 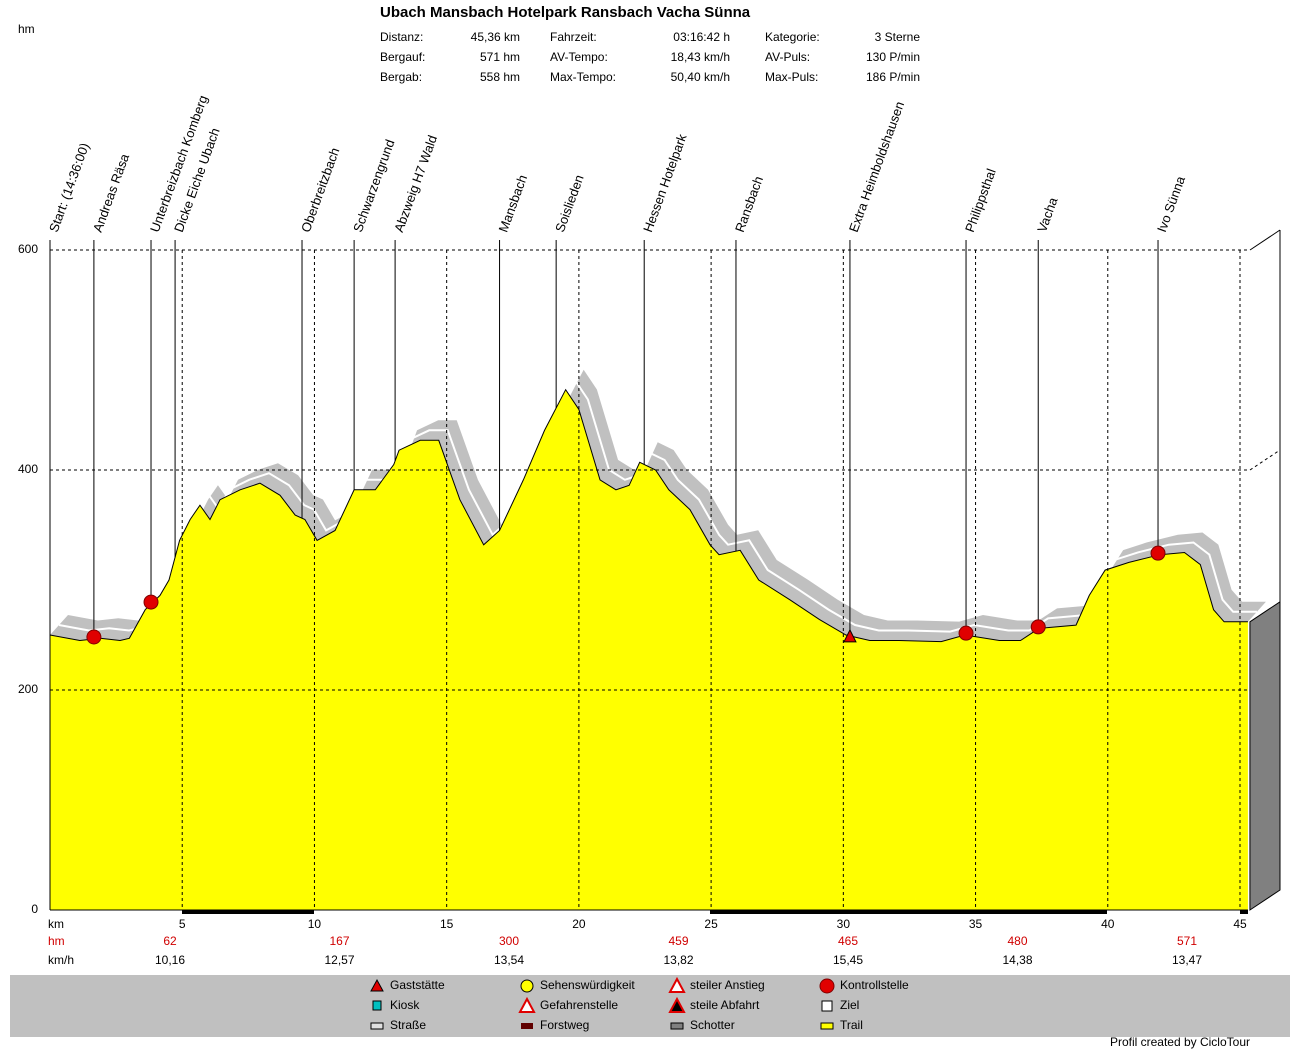 What do you see at coordinates (678, 941) in the screenshot?
I see `climb-value: 459` at bounding box center [678, 941].